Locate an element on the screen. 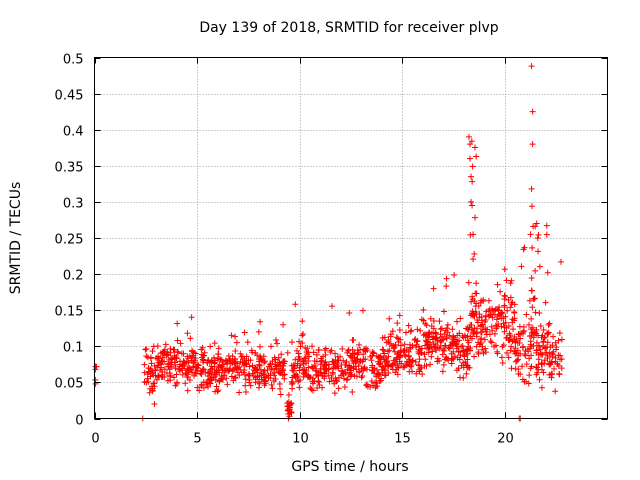 This screenshot has width=640, height=480. y-tick-label: 0 is located at coordinates (79, 421).